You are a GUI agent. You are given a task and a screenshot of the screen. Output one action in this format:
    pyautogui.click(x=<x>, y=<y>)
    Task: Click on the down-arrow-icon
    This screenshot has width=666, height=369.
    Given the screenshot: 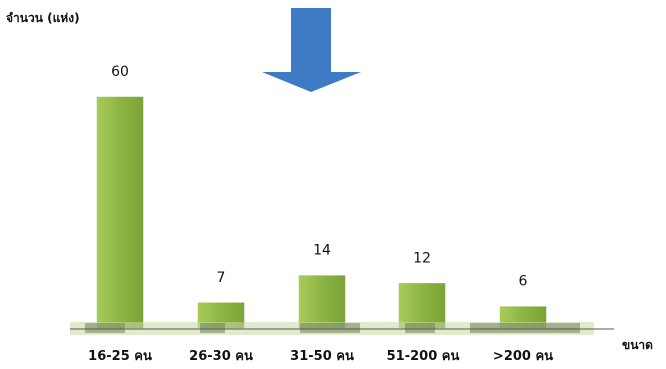 What is the action you would take?
    pyautogui.click(x=311, y=50)
    